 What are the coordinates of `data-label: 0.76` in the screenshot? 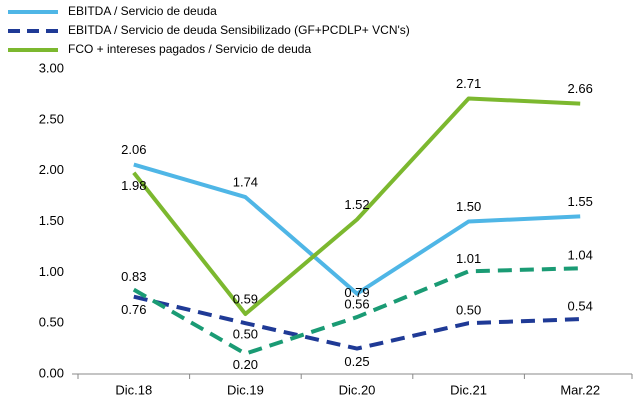 It's located at (133, 309).